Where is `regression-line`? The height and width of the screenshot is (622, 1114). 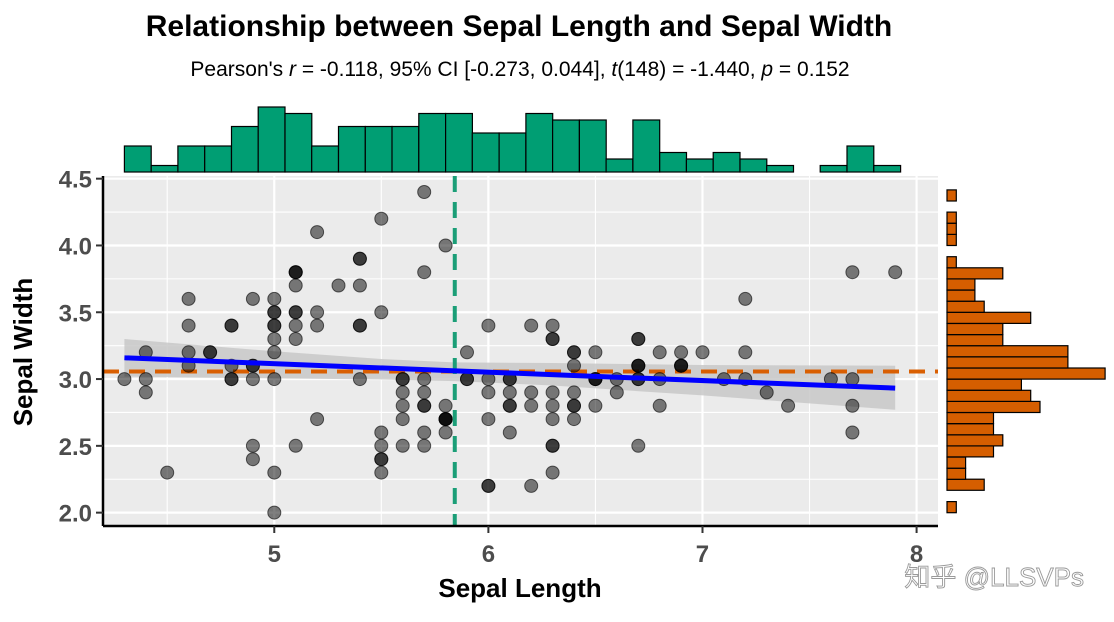
regression-line is located at coordinates (510, 373).